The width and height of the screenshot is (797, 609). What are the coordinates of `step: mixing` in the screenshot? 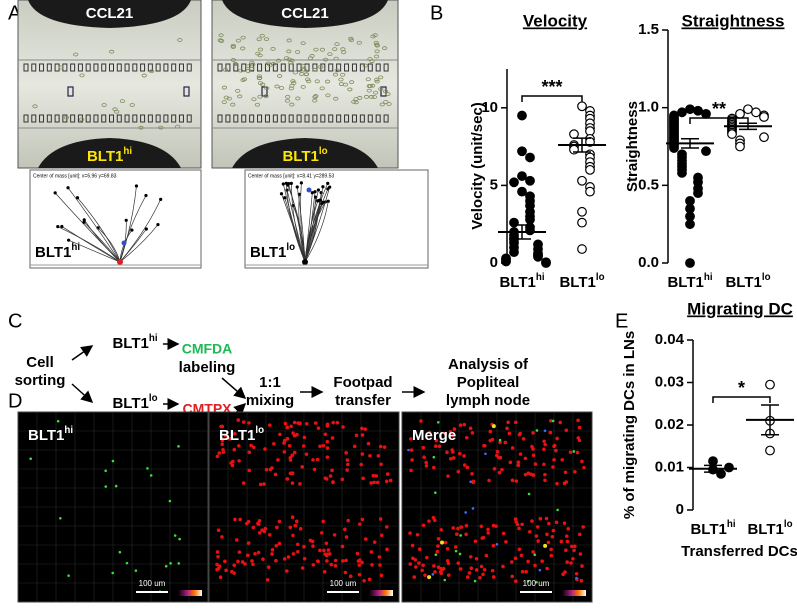 It's located at (270, 400).